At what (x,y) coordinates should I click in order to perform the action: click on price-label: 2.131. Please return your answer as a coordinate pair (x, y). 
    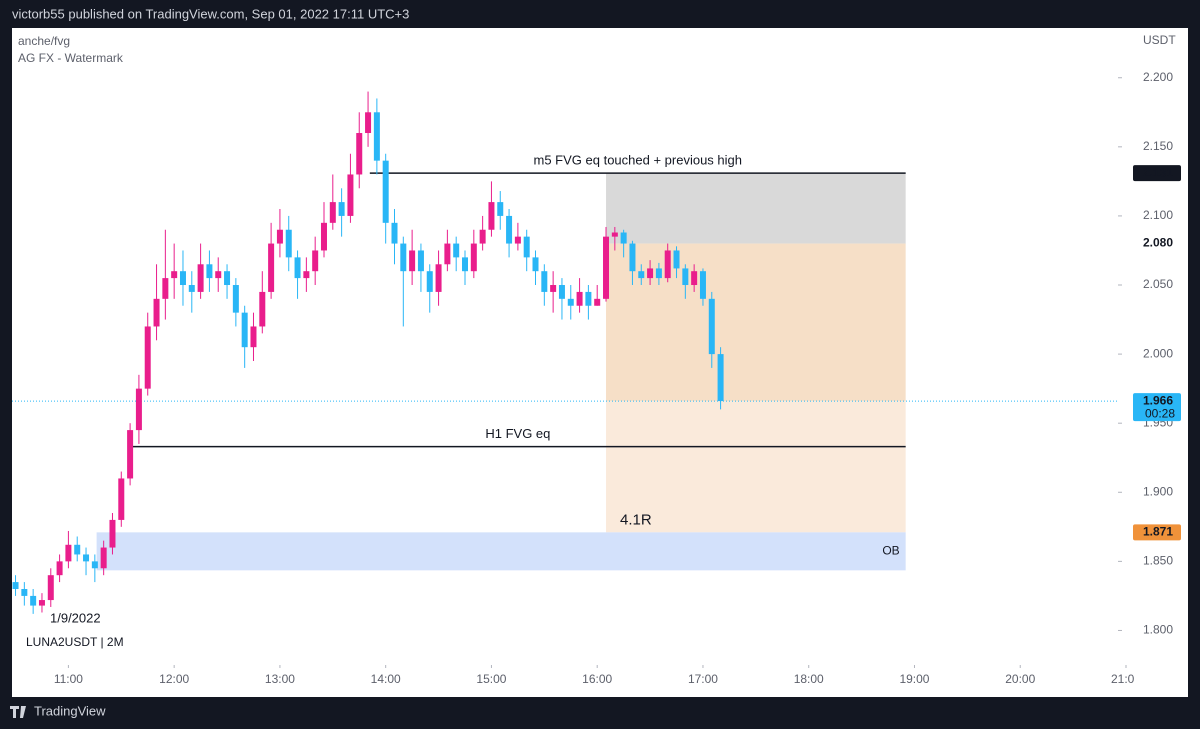
    Looking at the image, I should click on (1158, 172).